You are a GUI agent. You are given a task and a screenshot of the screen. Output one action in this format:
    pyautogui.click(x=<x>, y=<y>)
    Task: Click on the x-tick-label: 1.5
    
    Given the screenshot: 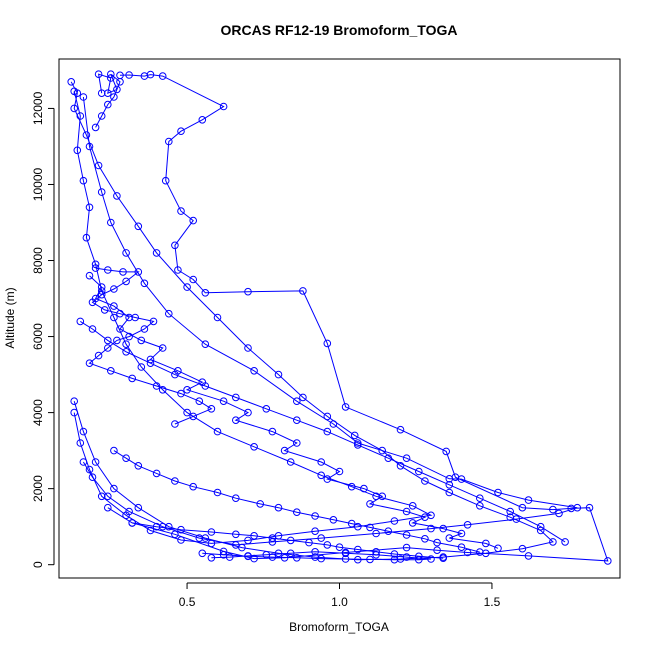 What is the action you would take?
    pyautogui.click(x=492, y=602)
    